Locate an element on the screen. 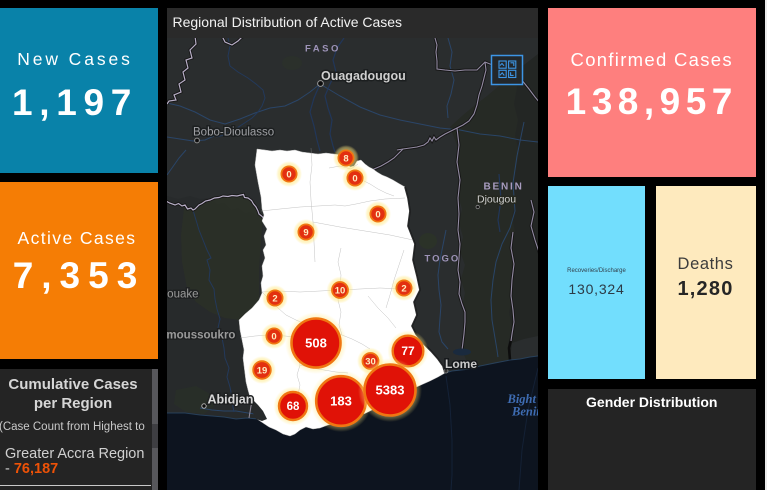 The width and height of the screenshot is (767, 490). svg-text: Yamoussoukro is located at coordinates (201, 336).